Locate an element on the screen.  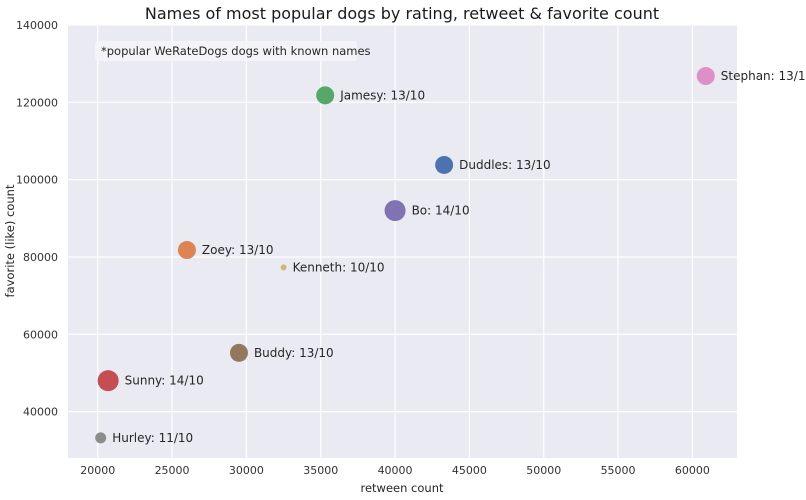
data-point-label: Zoey: 13/10 is located at coordinates (238, 250).